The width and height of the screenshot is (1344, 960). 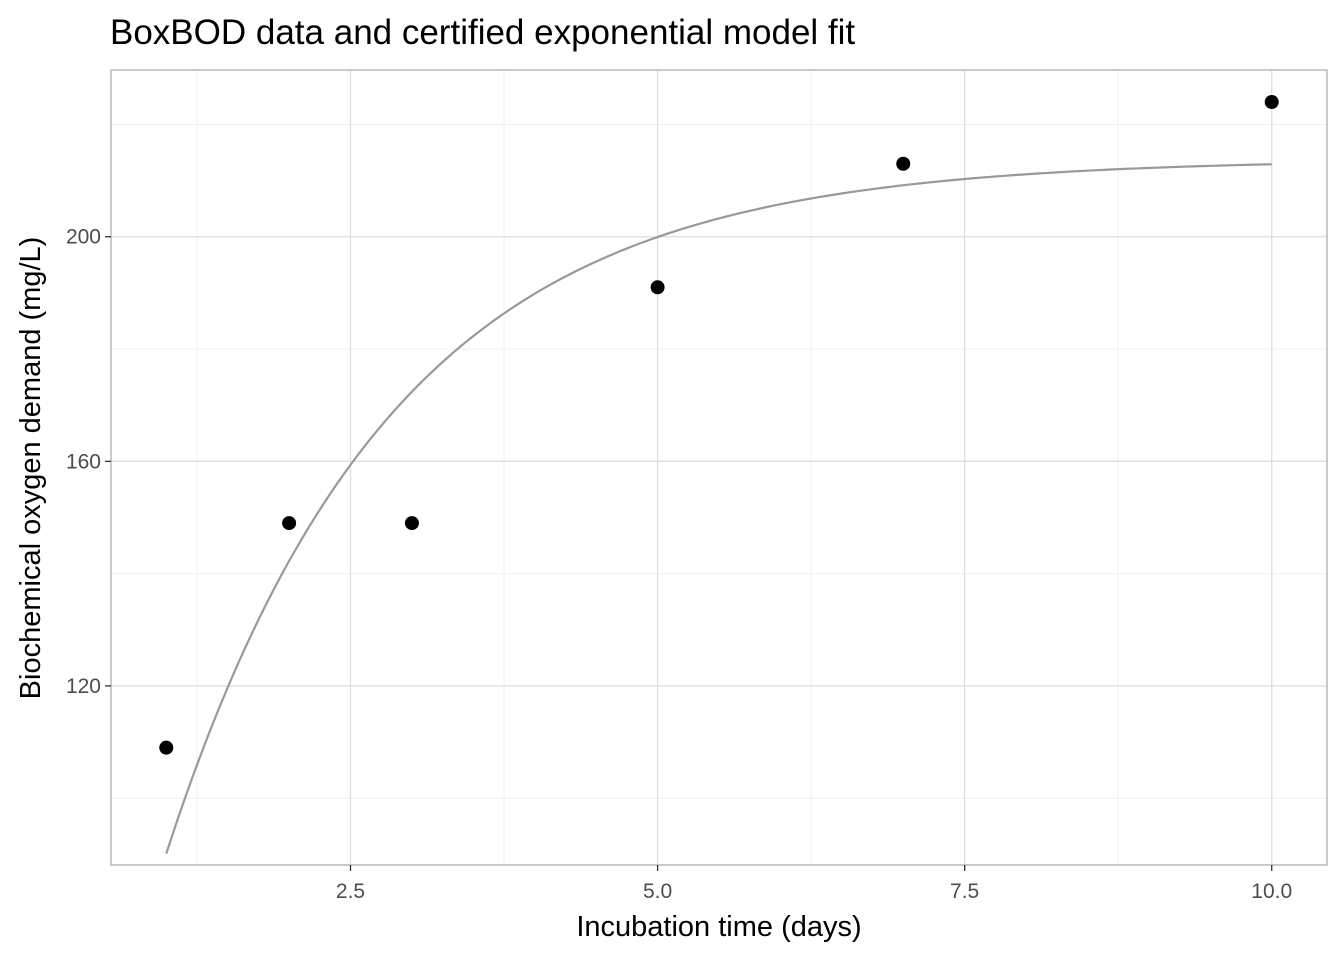 I want to click on y-axis-title: Biochemical oxygen demand (mg/L), so click(x=31, y=468).